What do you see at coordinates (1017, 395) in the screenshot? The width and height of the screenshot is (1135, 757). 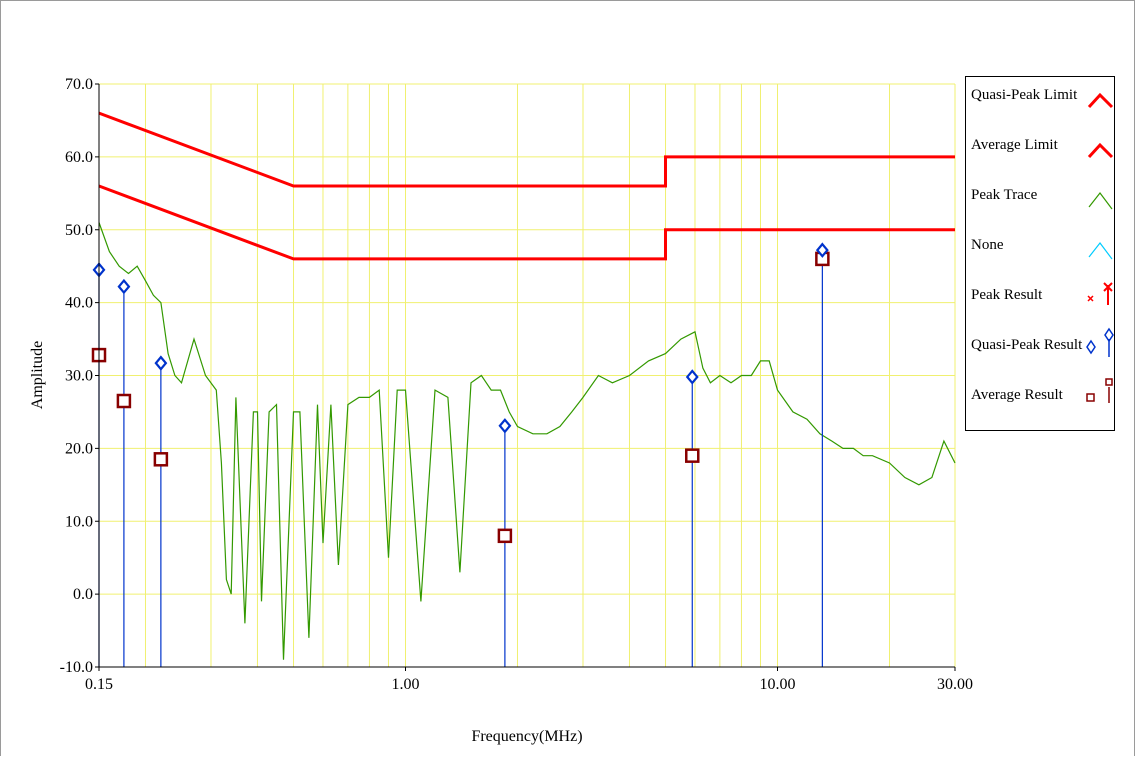 I see `legend-label: Average Result` at bounding box center [1017, 395].